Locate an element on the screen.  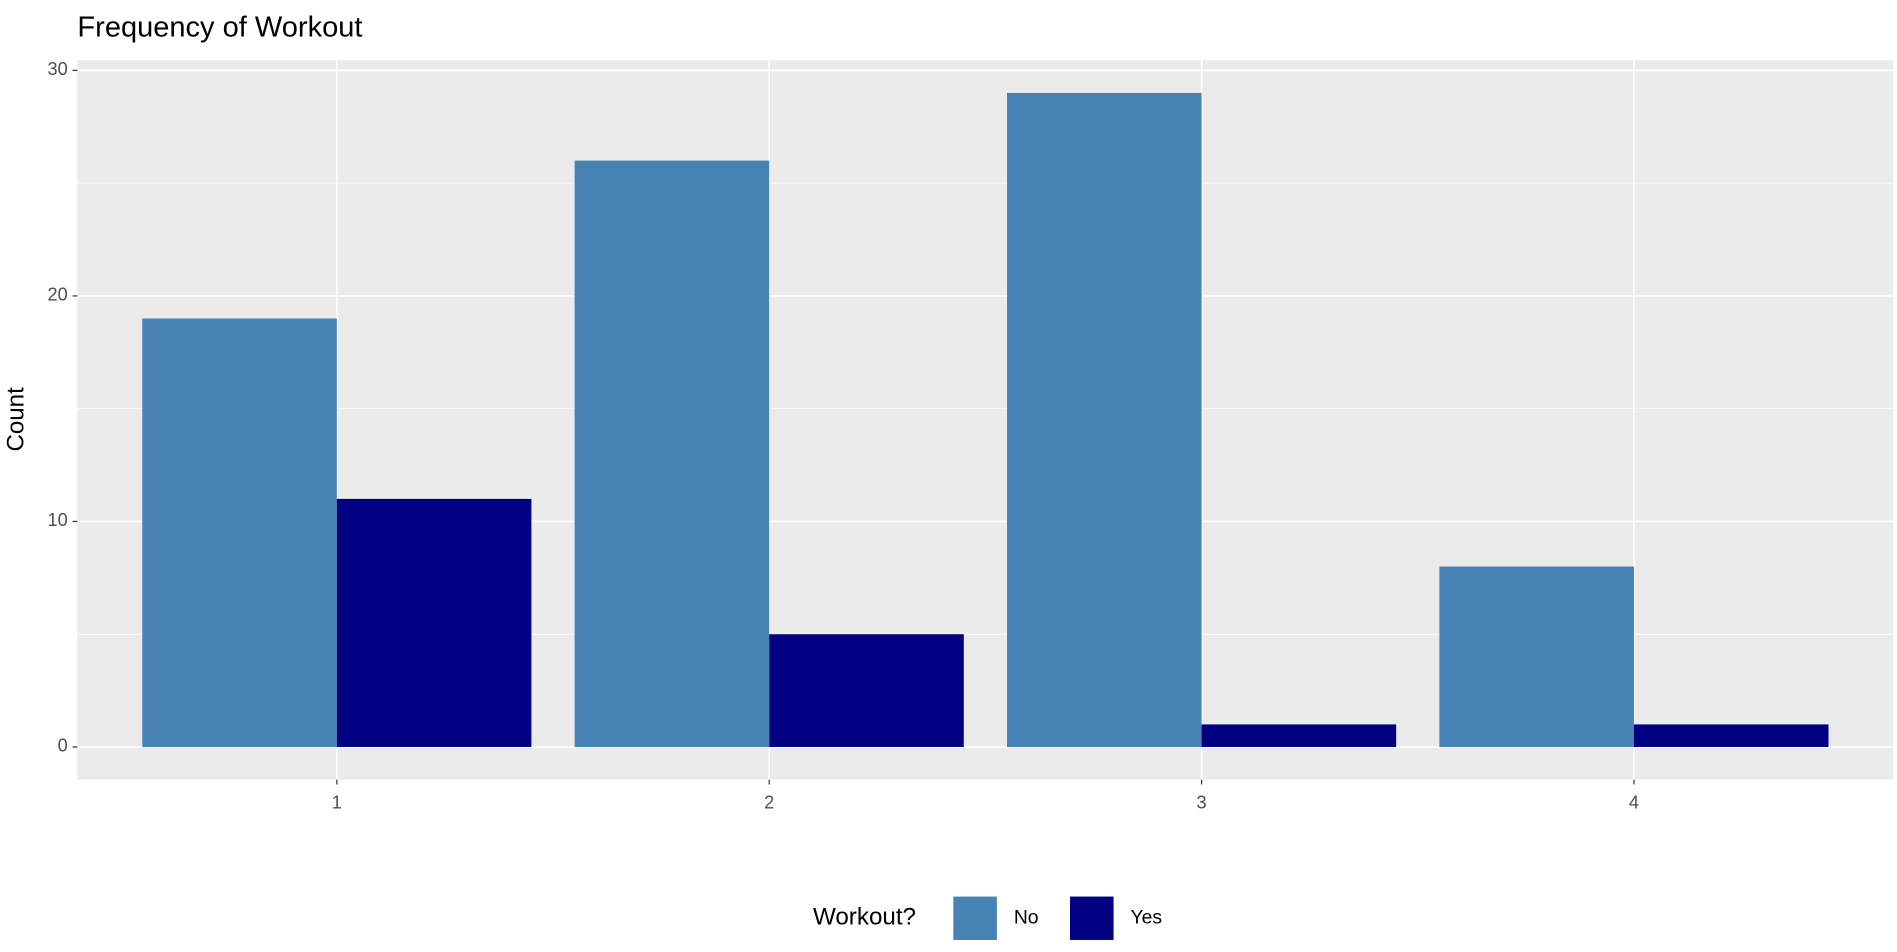
y-tick-label: 30 is located at coordinates (58, 69).